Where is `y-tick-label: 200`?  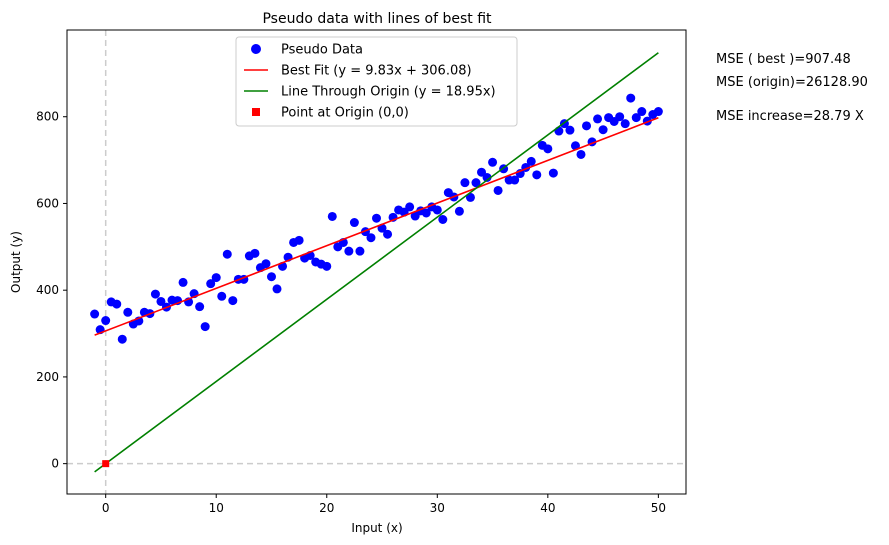 y-tick-label: 200 is located at coordinates (47, 377).